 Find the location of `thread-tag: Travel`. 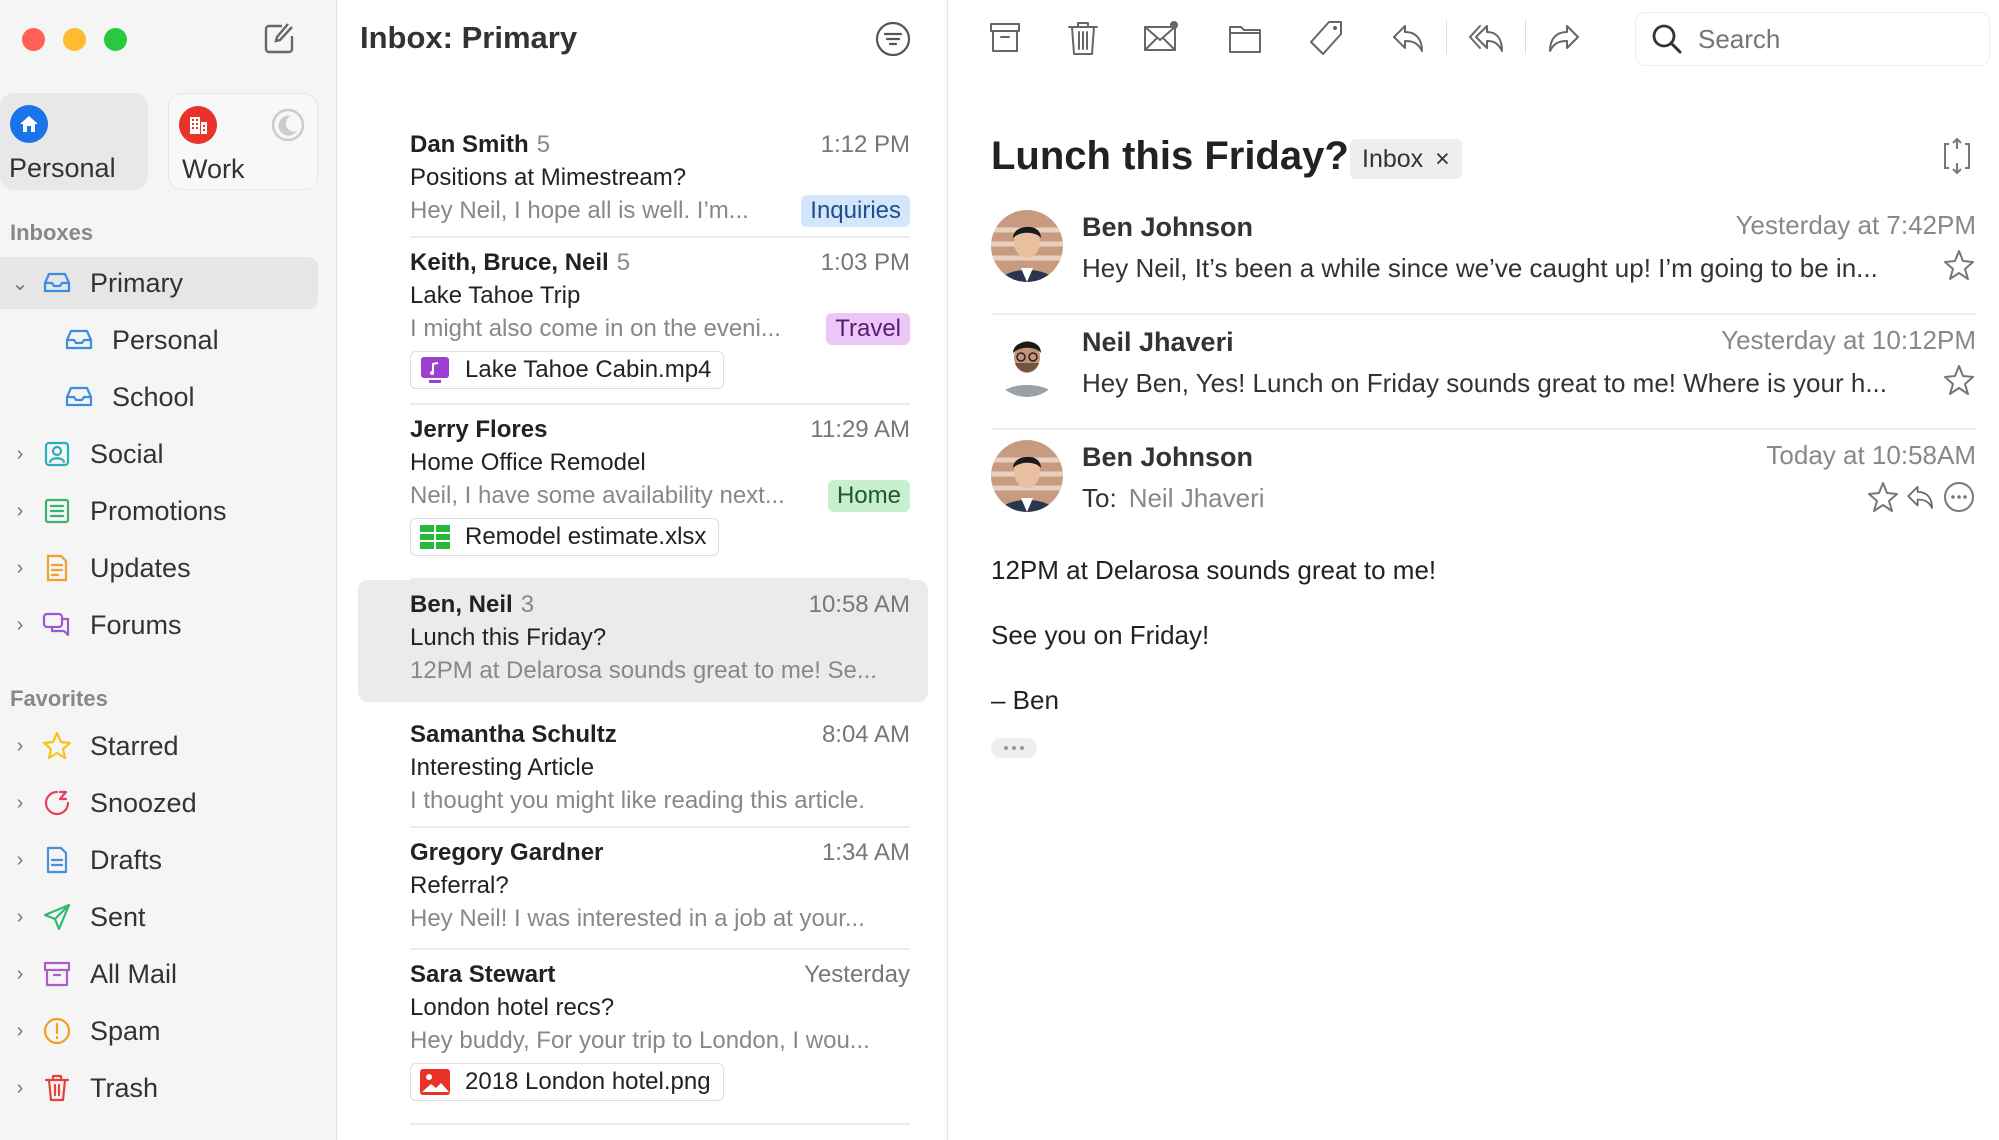

thread-tag: Travel is located at coordinates (868, 328).